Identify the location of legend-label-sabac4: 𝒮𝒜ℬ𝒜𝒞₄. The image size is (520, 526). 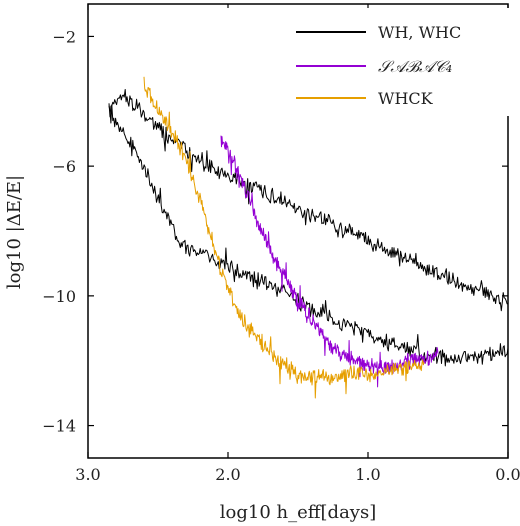
(415, 66).